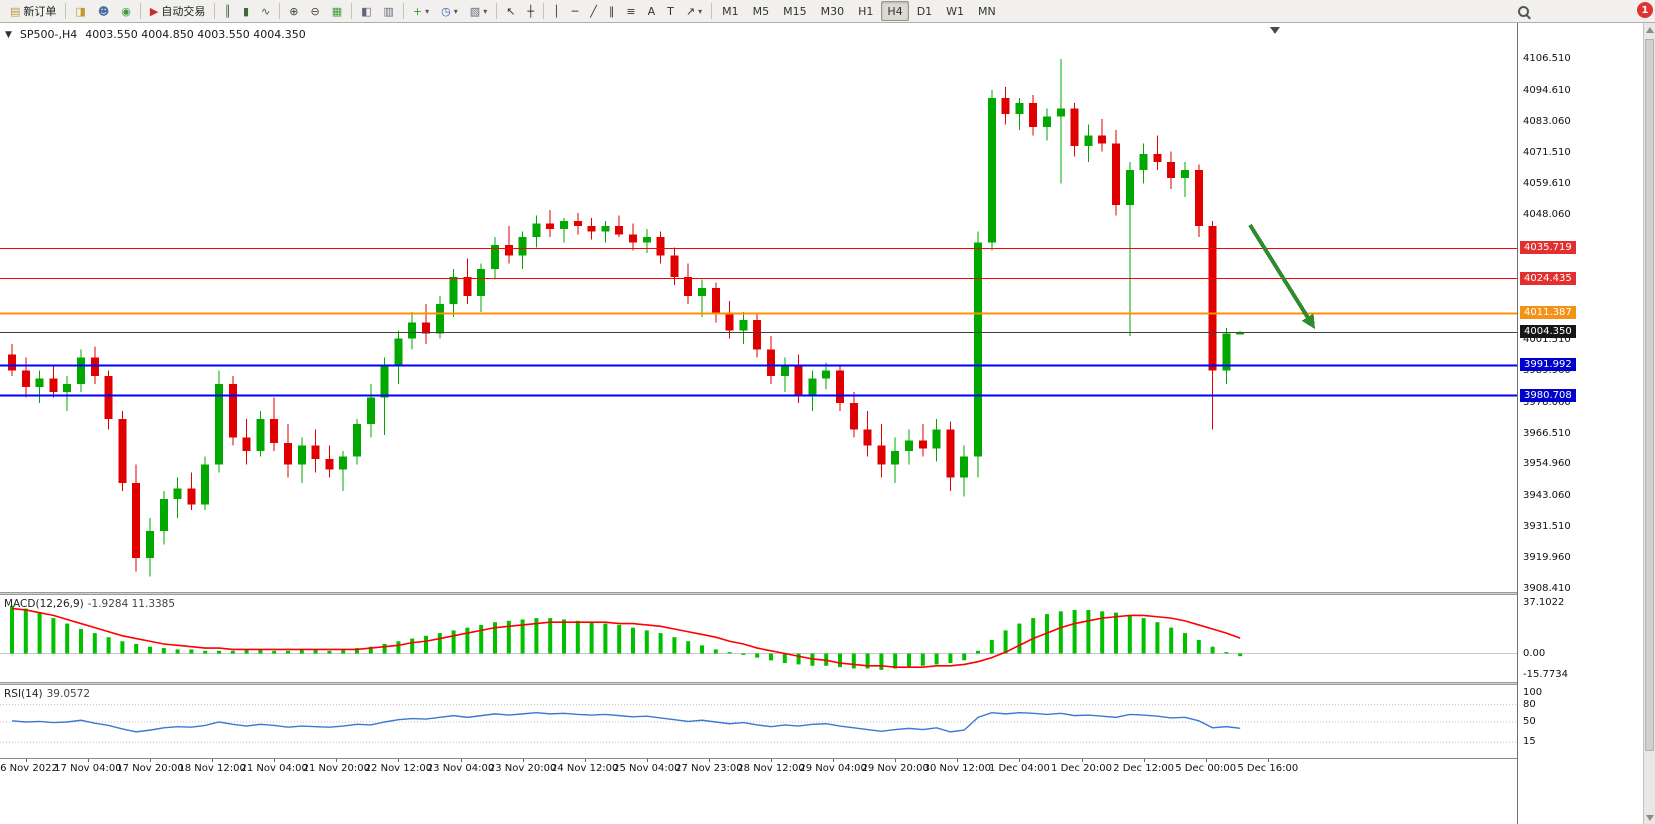 This screenshot has height=824, width=1655. Describe the element at coordinates (771, 768) in the screenshot. I see `time-axis-label: 28 Nov 12:00` at that location.